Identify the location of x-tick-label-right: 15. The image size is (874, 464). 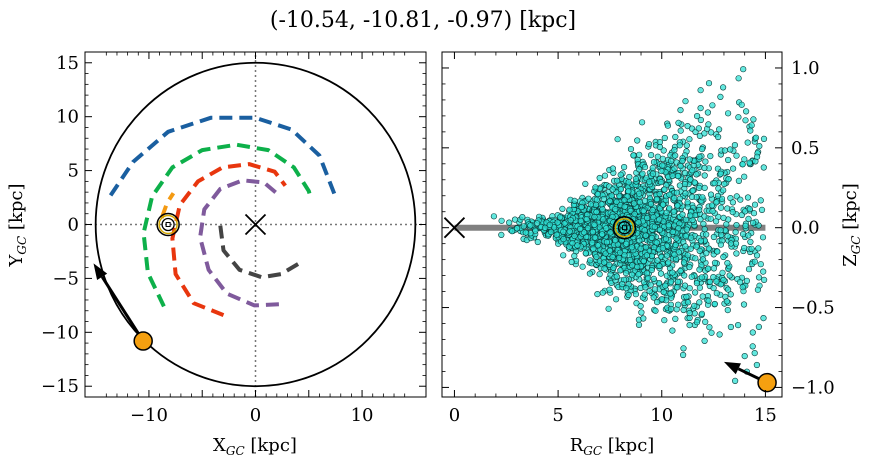
(765, 415).